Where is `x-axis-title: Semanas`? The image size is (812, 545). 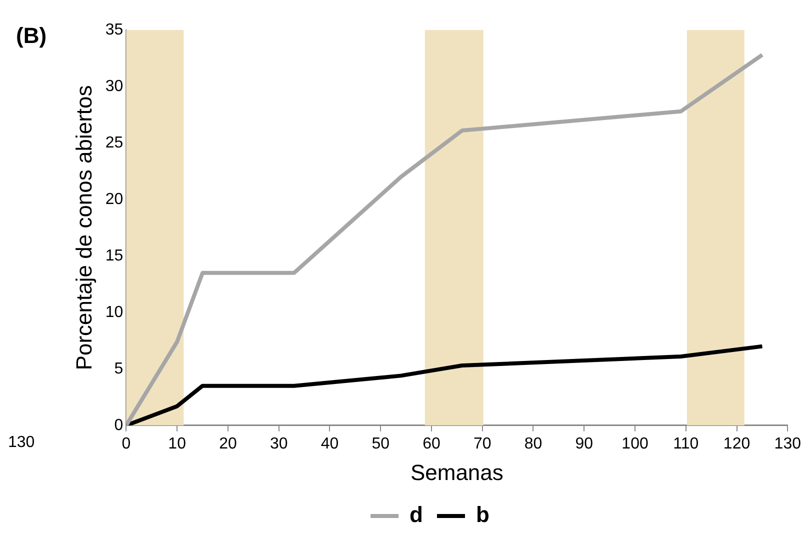 x-axis-title: Semanas is located at coordinates (457, 472).